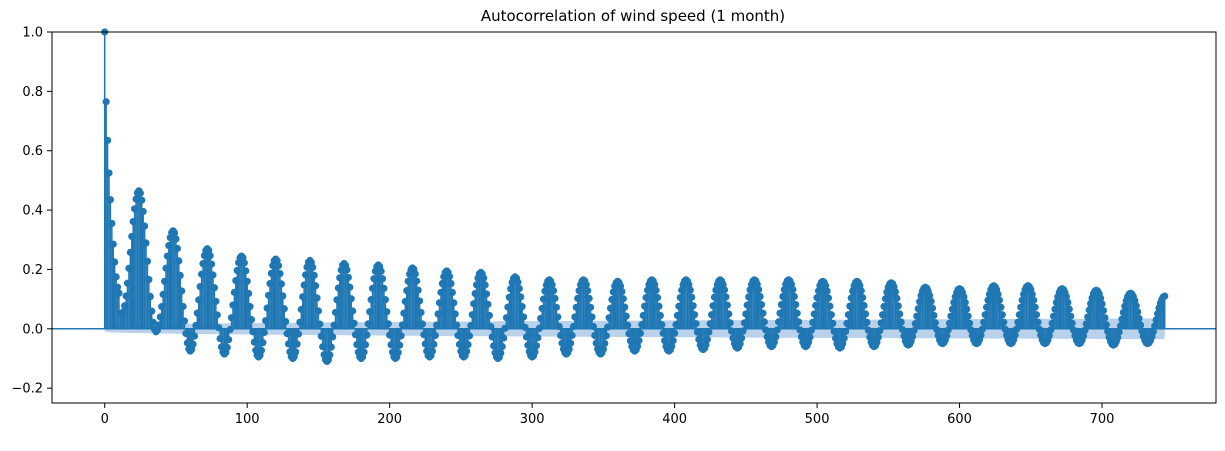  What do you see at coordinates (389, 419) in the screenshot?
I see `x-tick-label: 200` at bounding box center [389, 419].